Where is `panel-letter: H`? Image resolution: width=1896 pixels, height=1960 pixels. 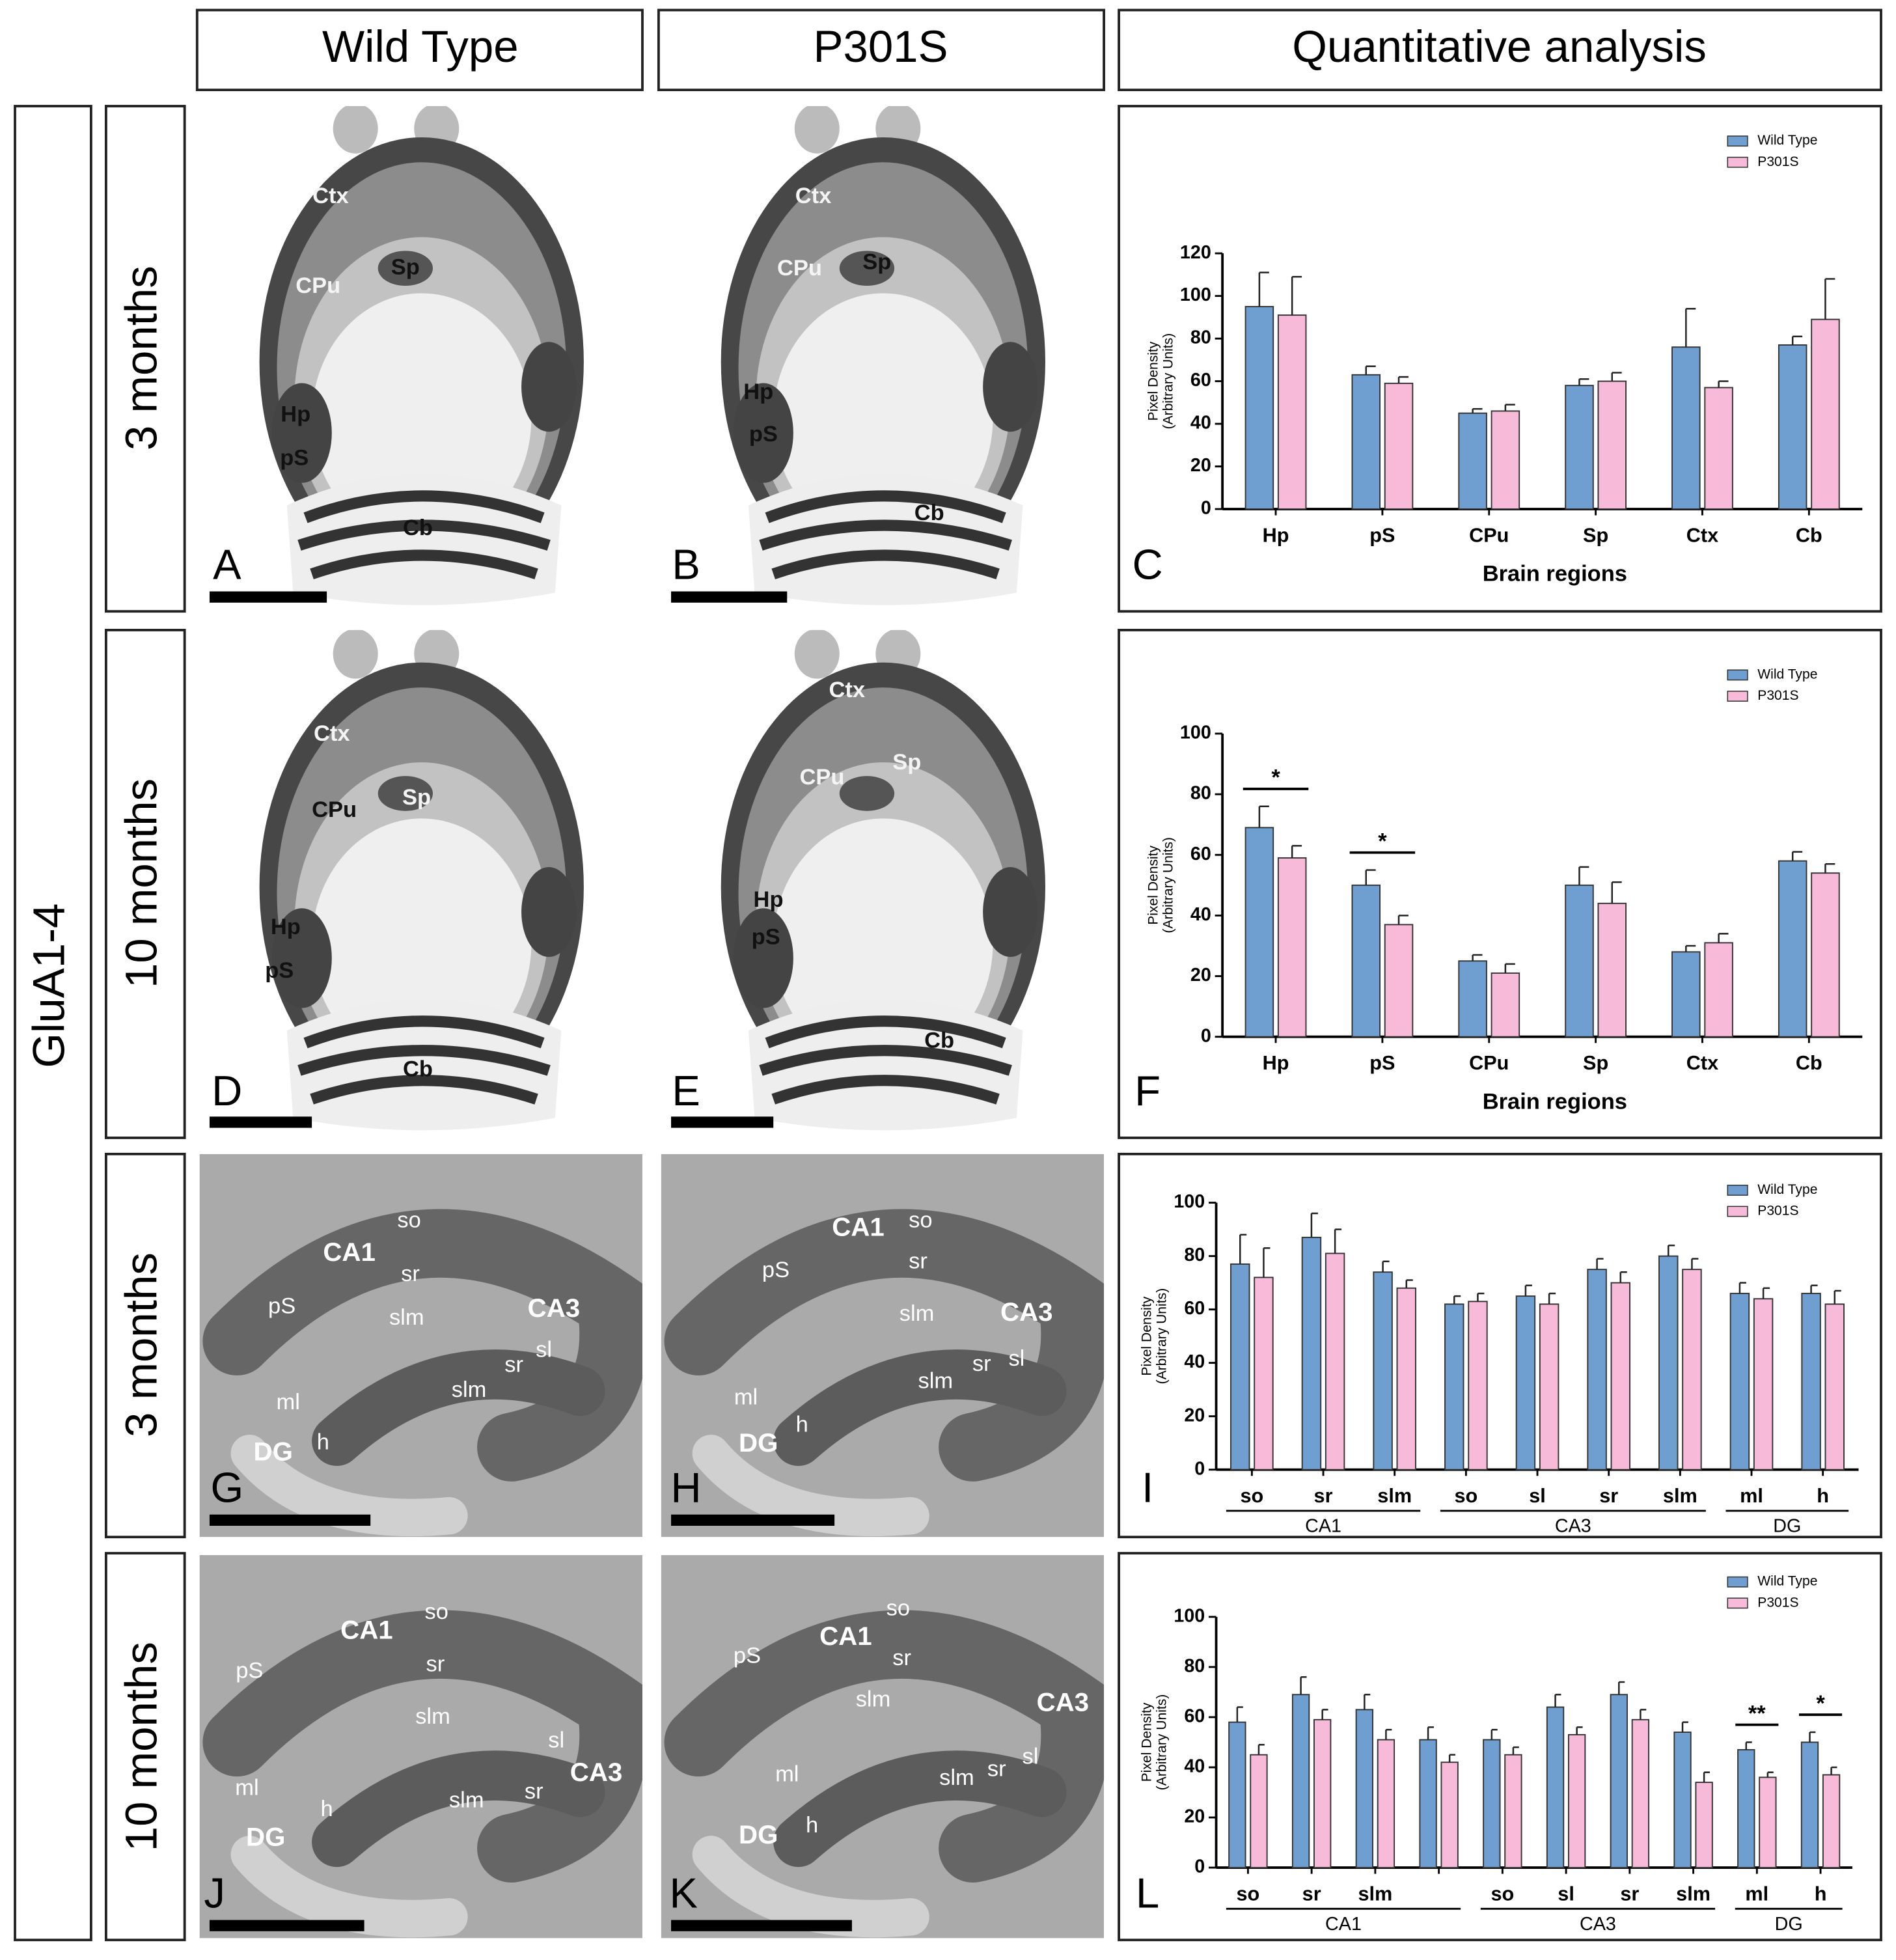 panel-letter: H is located at coordinates (686, 1487).